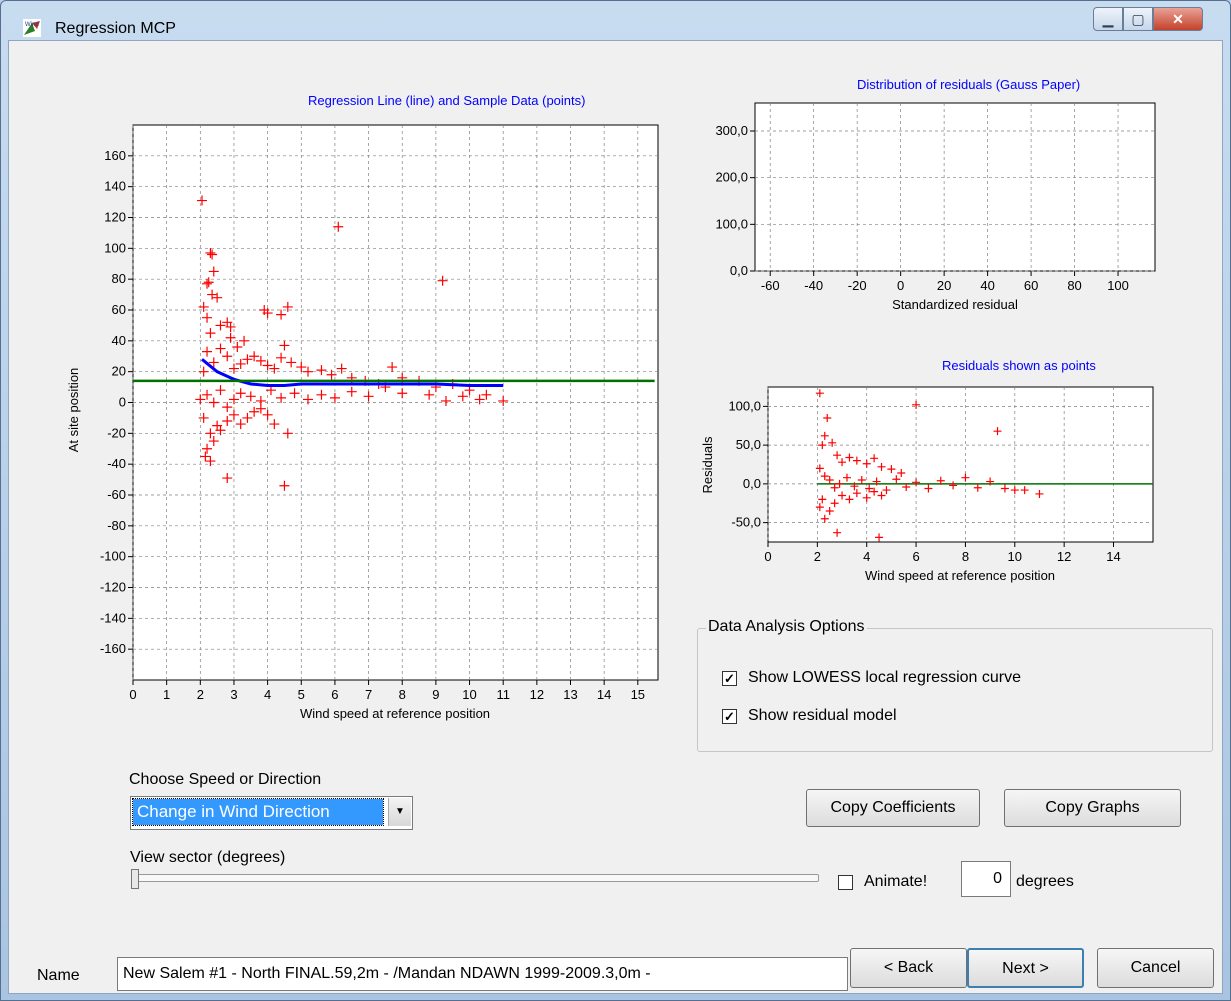 The height and width of the screenshot is (1001, 1231). Describe the element at coordinates (135, 879) in the screenshot. I see `view-sector-slider-thumb` at that location.